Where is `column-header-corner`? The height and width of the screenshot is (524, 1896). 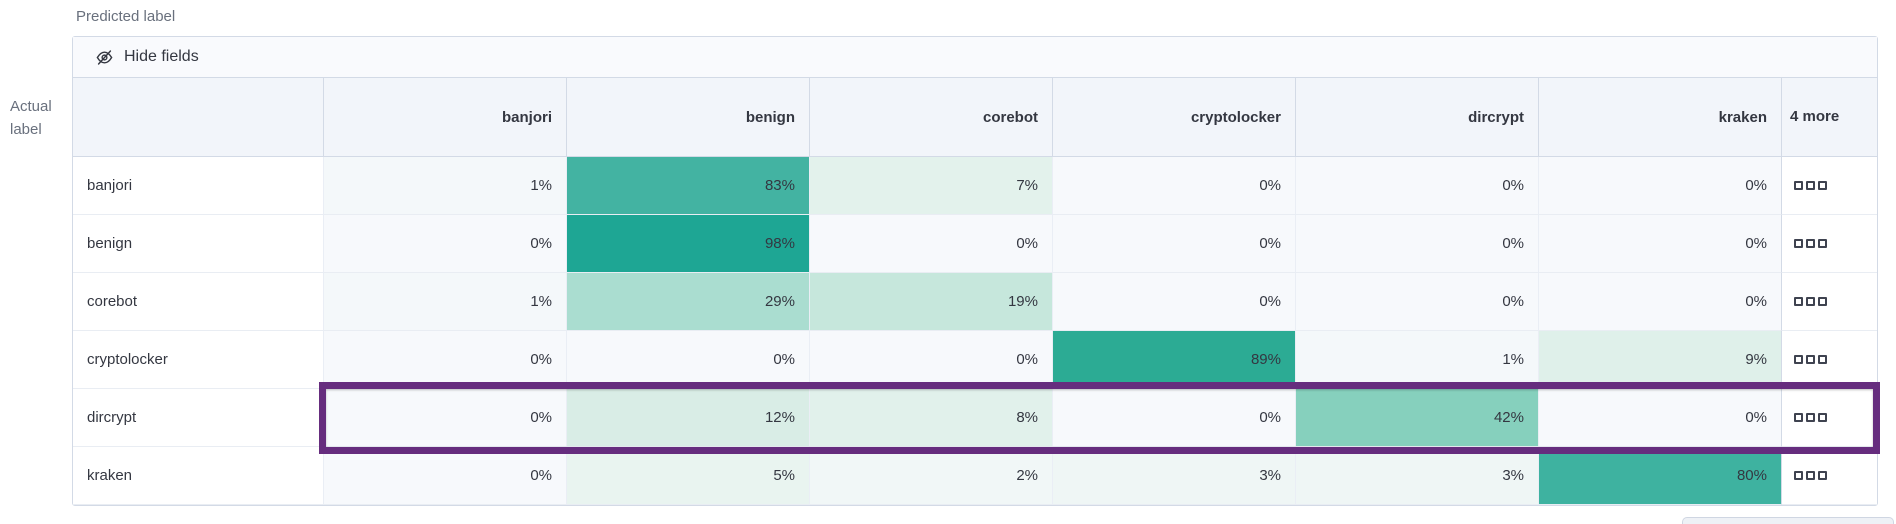 column-header-corner is located at coordinates (198, 117).